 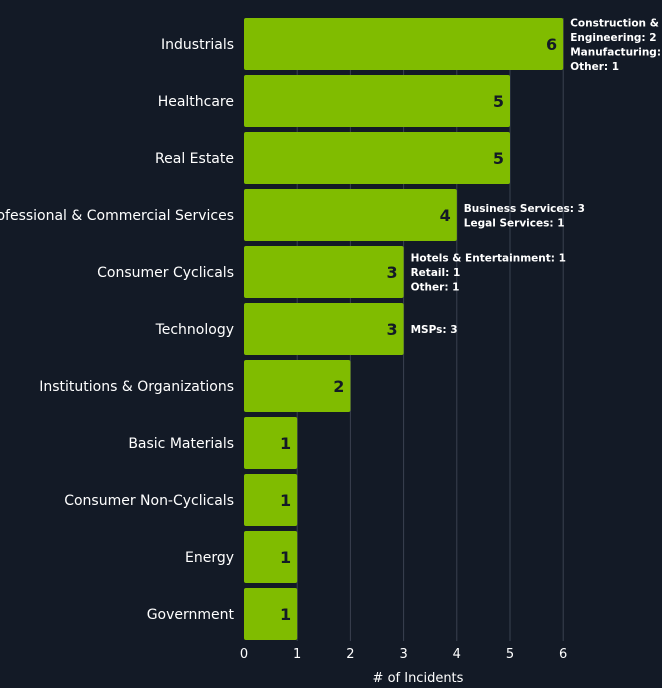 I want to click on x-tick-label: 3, so click(x=403, y=654).